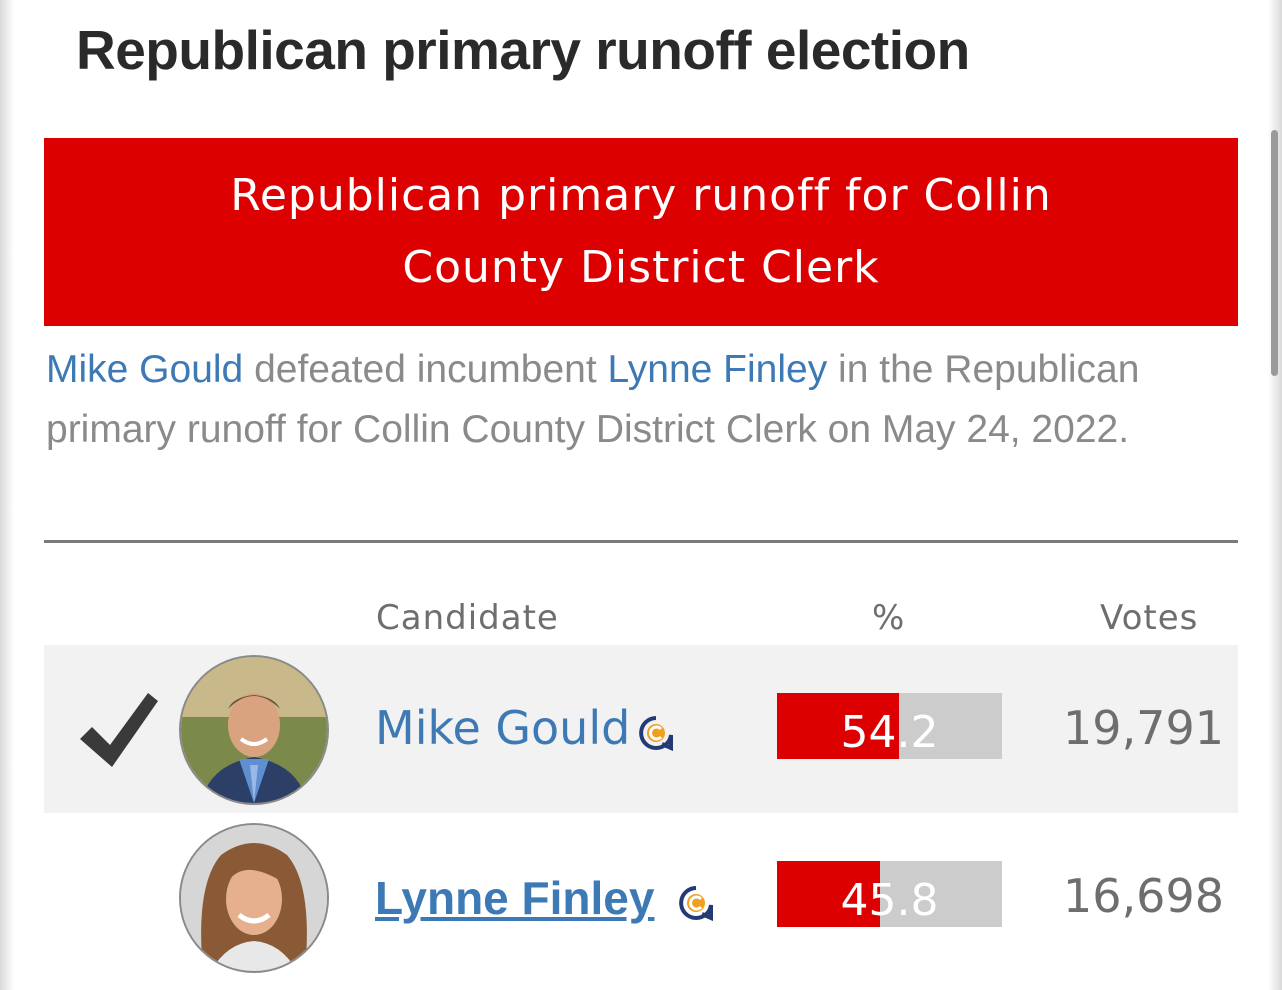  Describe the element at coordinates (1143, 728) in the screenshot. I see `vote-count: 19,791` at that location.